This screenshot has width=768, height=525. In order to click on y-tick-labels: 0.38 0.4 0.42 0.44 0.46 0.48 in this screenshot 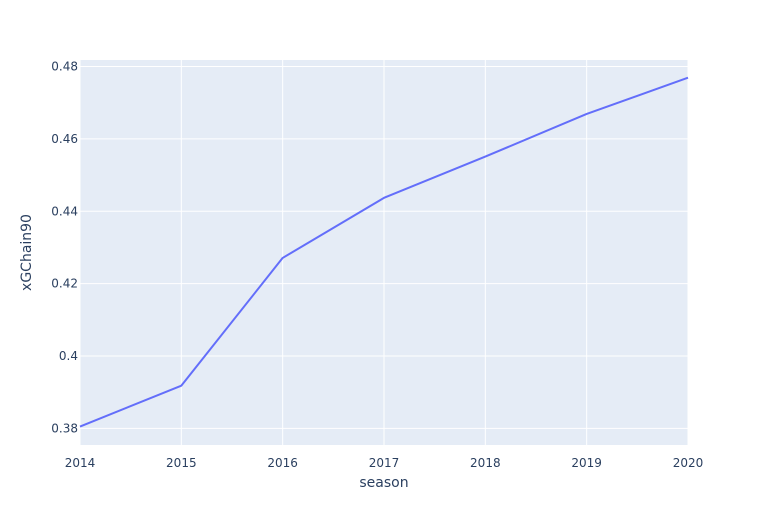, I will do `click(64, 248)`.